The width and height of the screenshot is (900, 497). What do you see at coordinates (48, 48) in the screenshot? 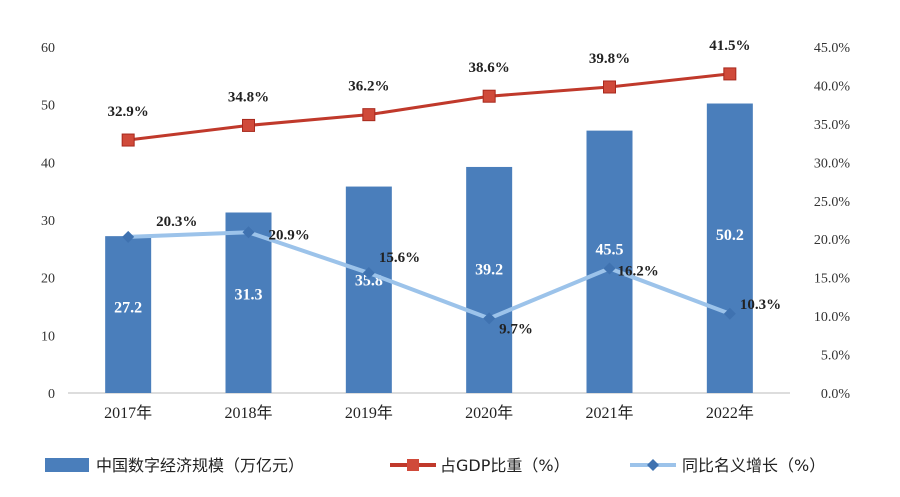
I see `y-left-tick-label: 60` at bounding box center [48, 48].